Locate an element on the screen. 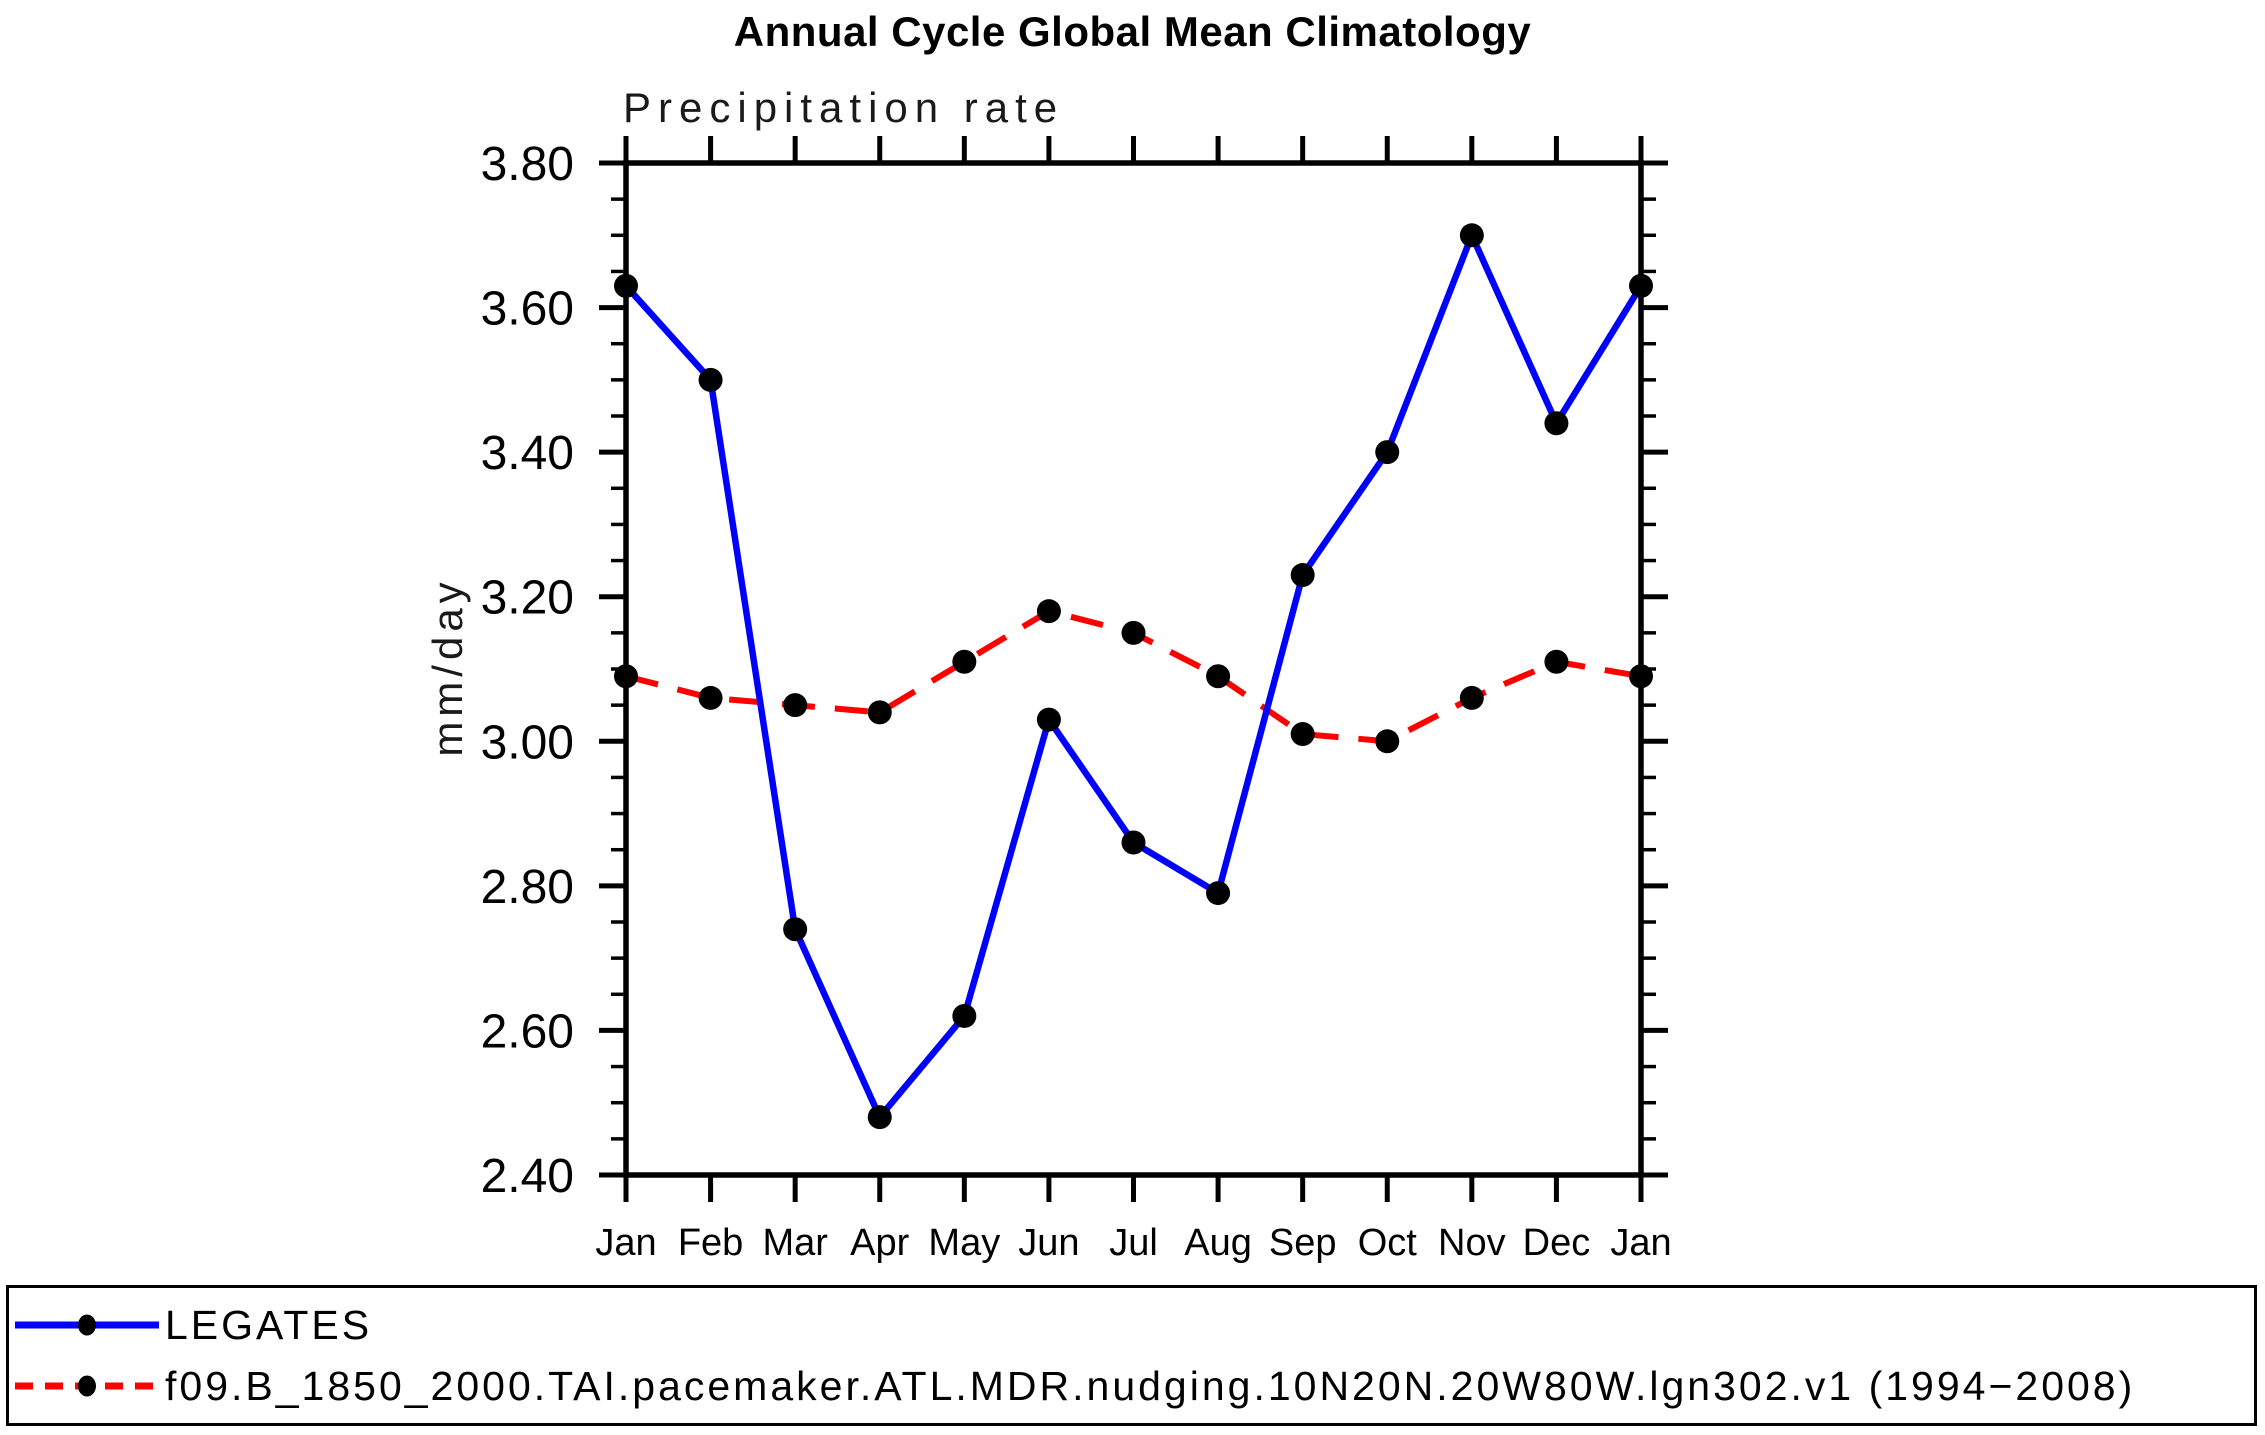  y-tick-label: 3.40 is located at coordinates (527, 453).